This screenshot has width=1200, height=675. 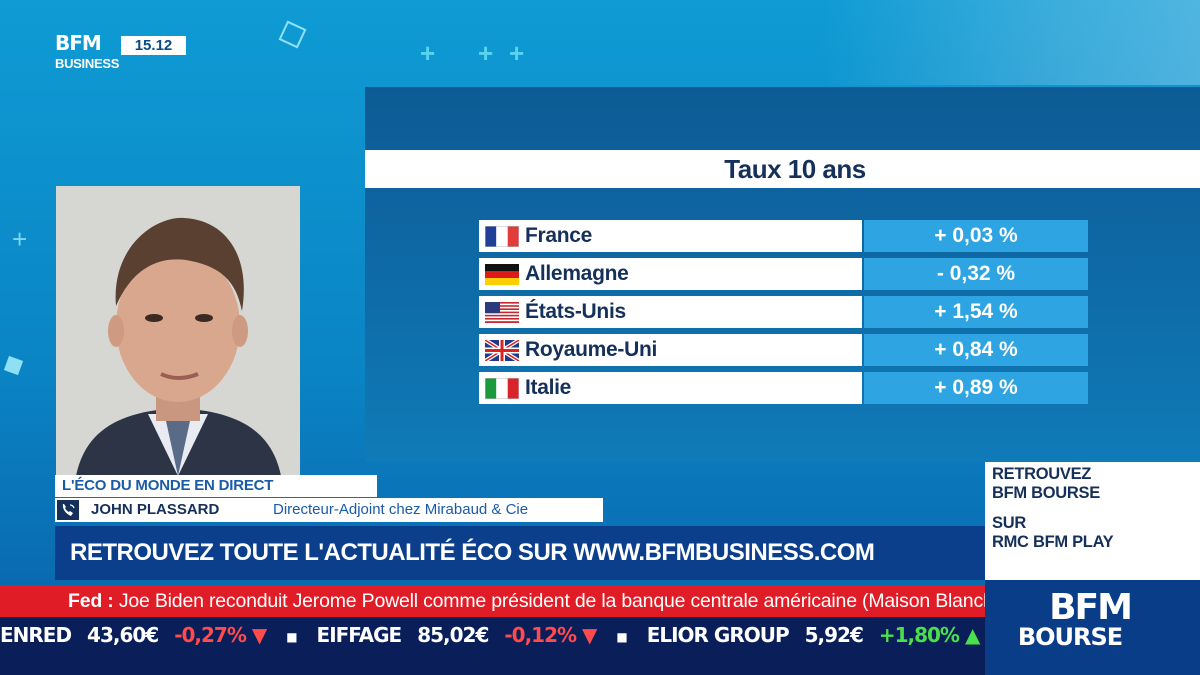 What do you see at coordinates (976, 312) in the screenshot?
I see `rate-value: + 1,54 %` at bounding box center [976, 312].